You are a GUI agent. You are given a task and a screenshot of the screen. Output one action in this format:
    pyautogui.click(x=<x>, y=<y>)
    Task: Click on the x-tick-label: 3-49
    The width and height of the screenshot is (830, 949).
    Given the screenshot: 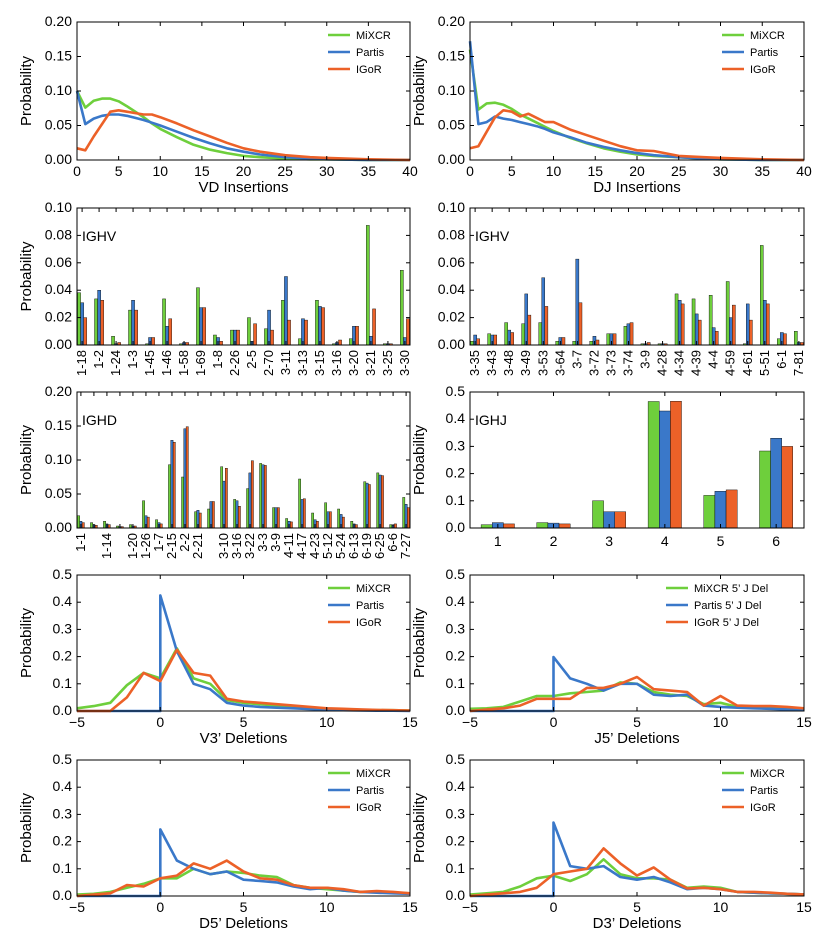 What is the action you would take?
    pyautogui.click(x=525, y=363)
    